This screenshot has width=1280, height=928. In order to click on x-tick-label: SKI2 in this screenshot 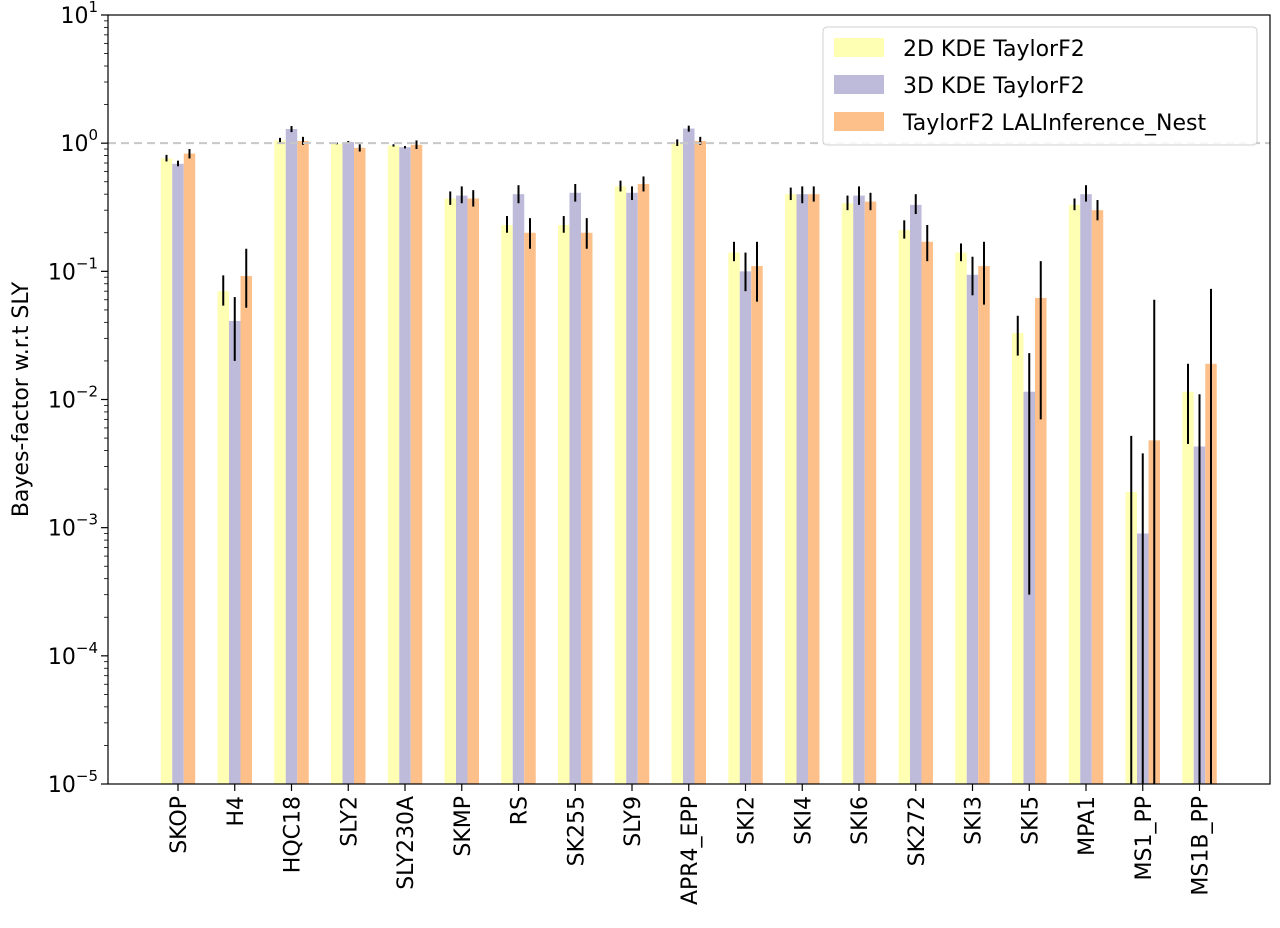, I will do `click(747, 820)`.